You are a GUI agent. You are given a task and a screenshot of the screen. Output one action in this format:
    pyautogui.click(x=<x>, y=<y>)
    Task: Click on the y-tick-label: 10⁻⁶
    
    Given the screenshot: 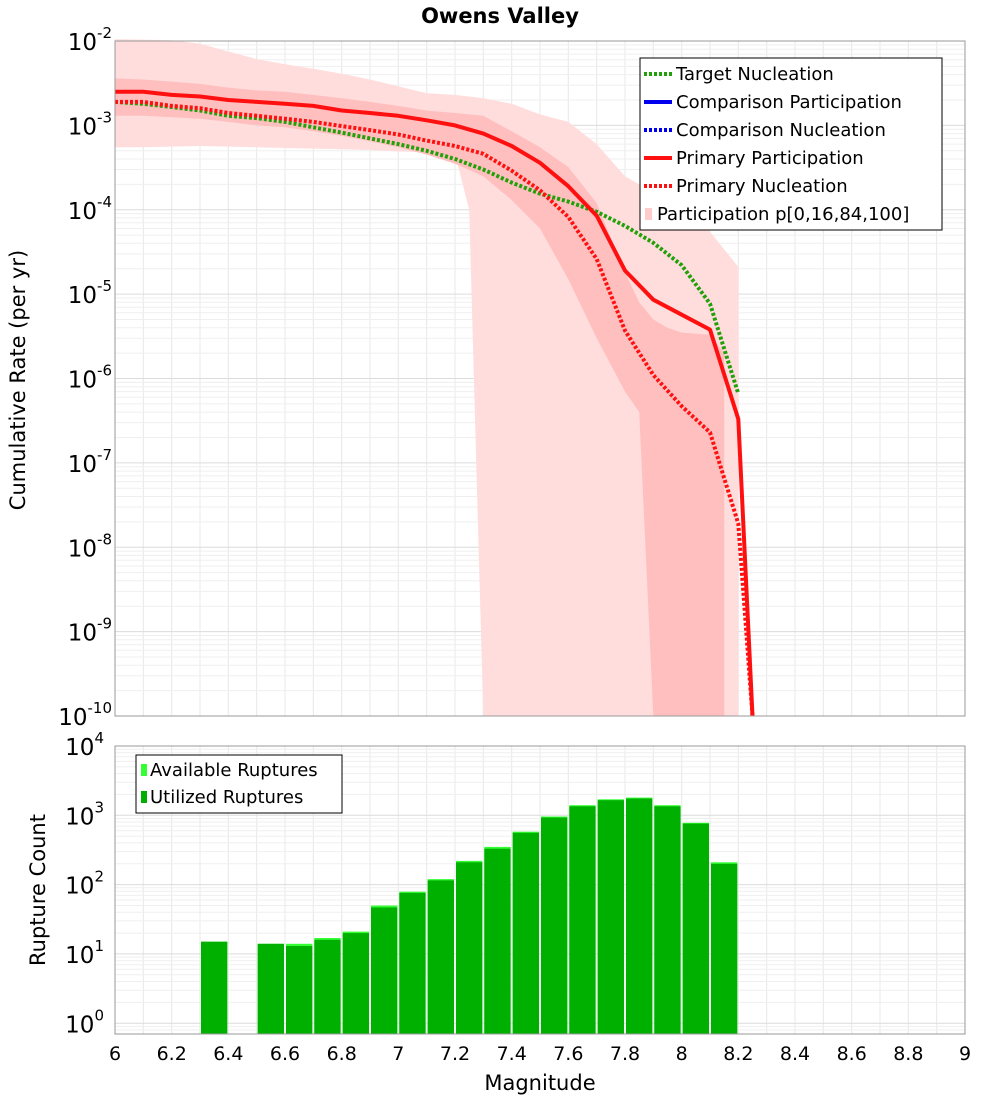 What is the action you would take?
    pyautogui.click(x=90, y=378)
    